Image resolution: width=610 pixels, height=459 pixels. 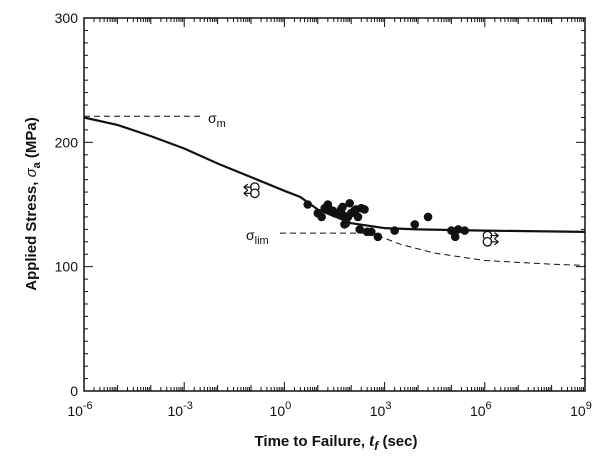 I want to click on y-axis-title: Applied Stress, σa (MPa), so click(x=33, y=204).